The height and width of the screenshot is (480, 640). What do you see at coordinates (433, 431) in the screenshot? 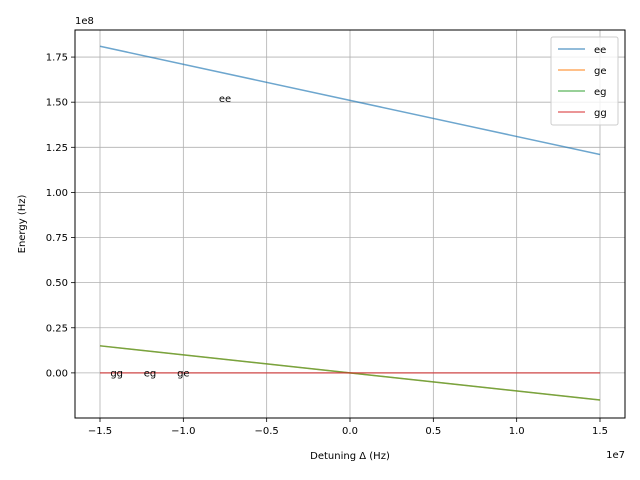
I see `x-tick-label: 0.5` at bounding box center [433, 431].